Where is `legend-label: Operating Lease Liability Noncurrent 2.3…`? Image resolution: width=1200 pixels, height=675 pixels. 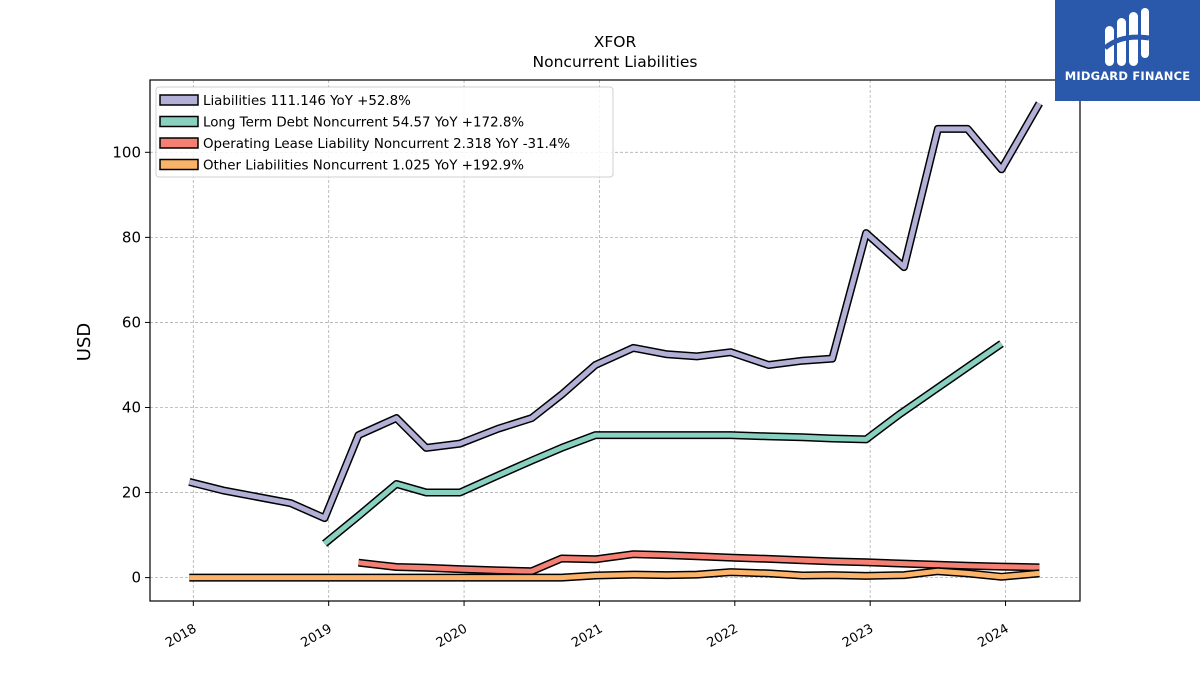
legend-label: Operating Lease Liability Noncurrent 2.3… is located at coordinates (386, 144).